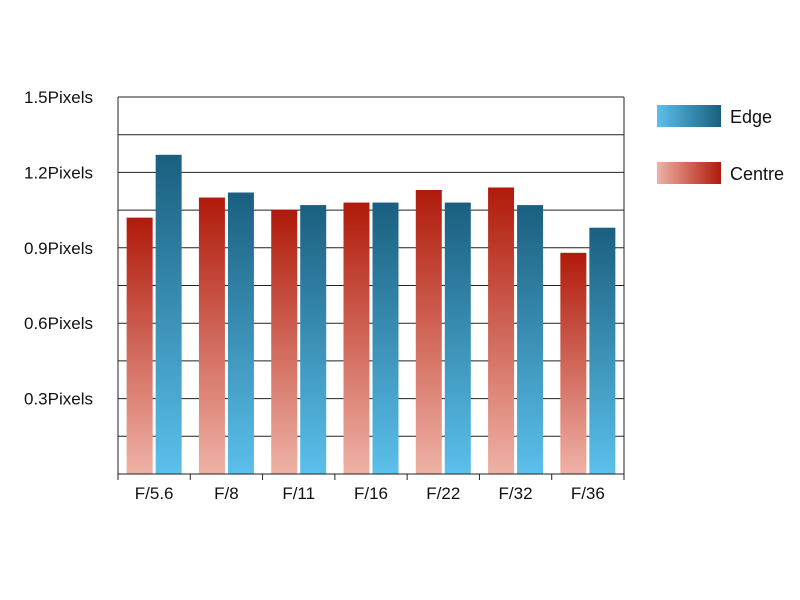  I want to click on x-tick-label: F/8, so click(226, 493).